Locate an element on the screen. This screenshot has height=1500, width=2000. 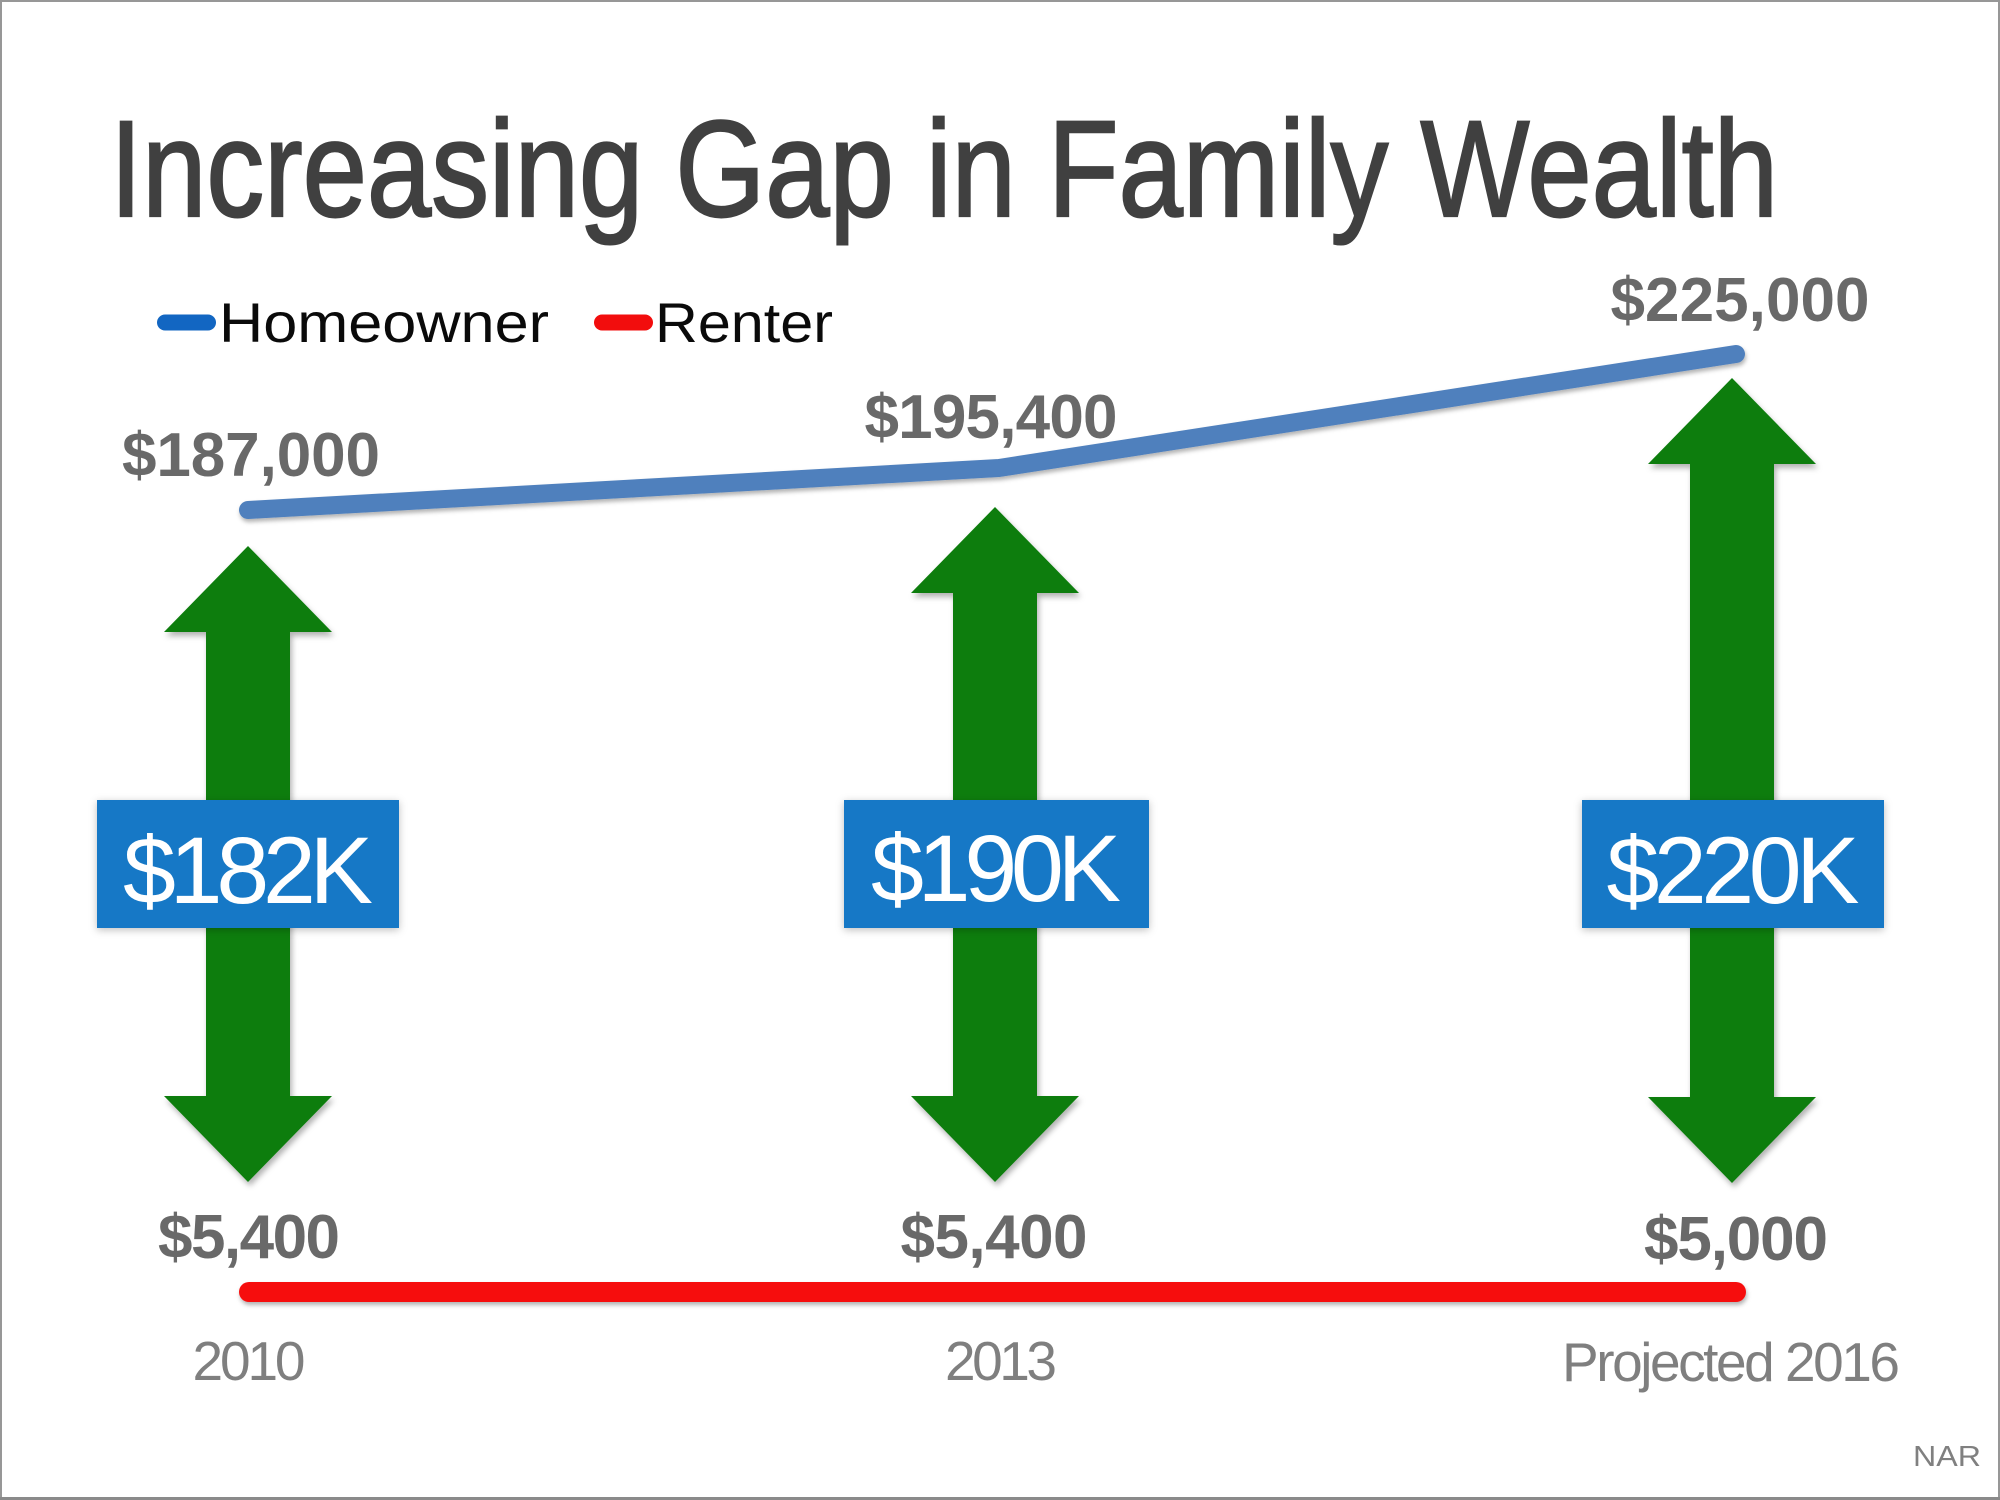
svg-text: $5,000 is located at coordinates (1736, 1239).